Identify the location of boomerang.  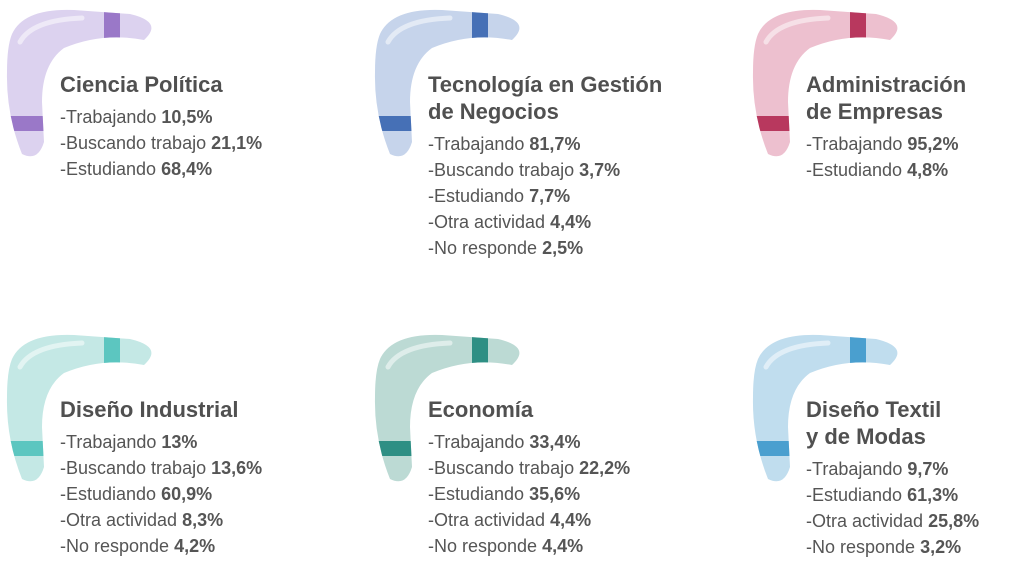
(79, 83).